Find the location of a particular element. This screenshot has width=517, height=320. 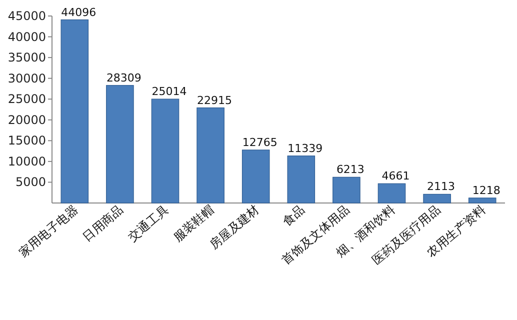

y-tick-label: 10000 is located at coordinates (27, 161).